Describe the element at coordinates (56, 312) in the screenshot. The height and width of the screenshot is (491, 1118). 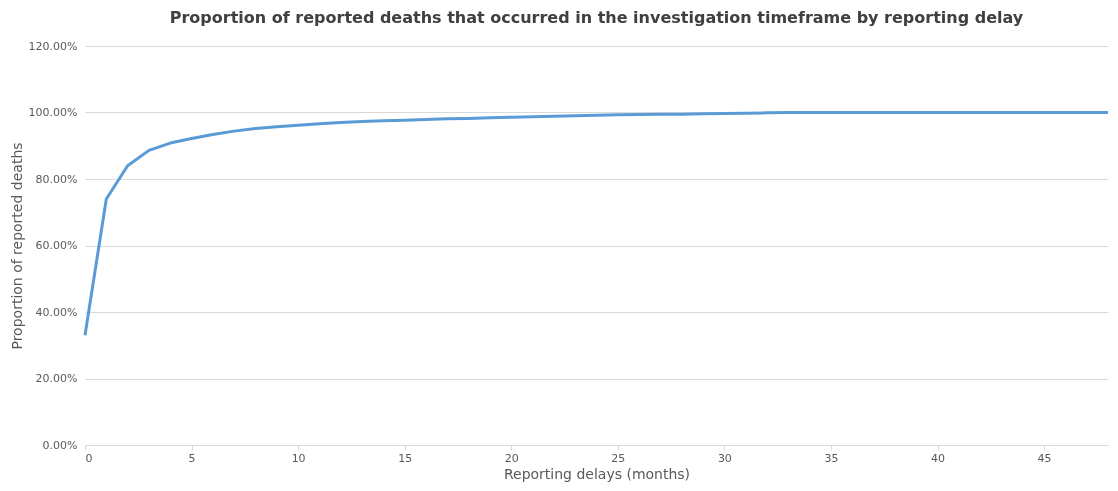
I see `y-tick-label: 40.00%` at that location.